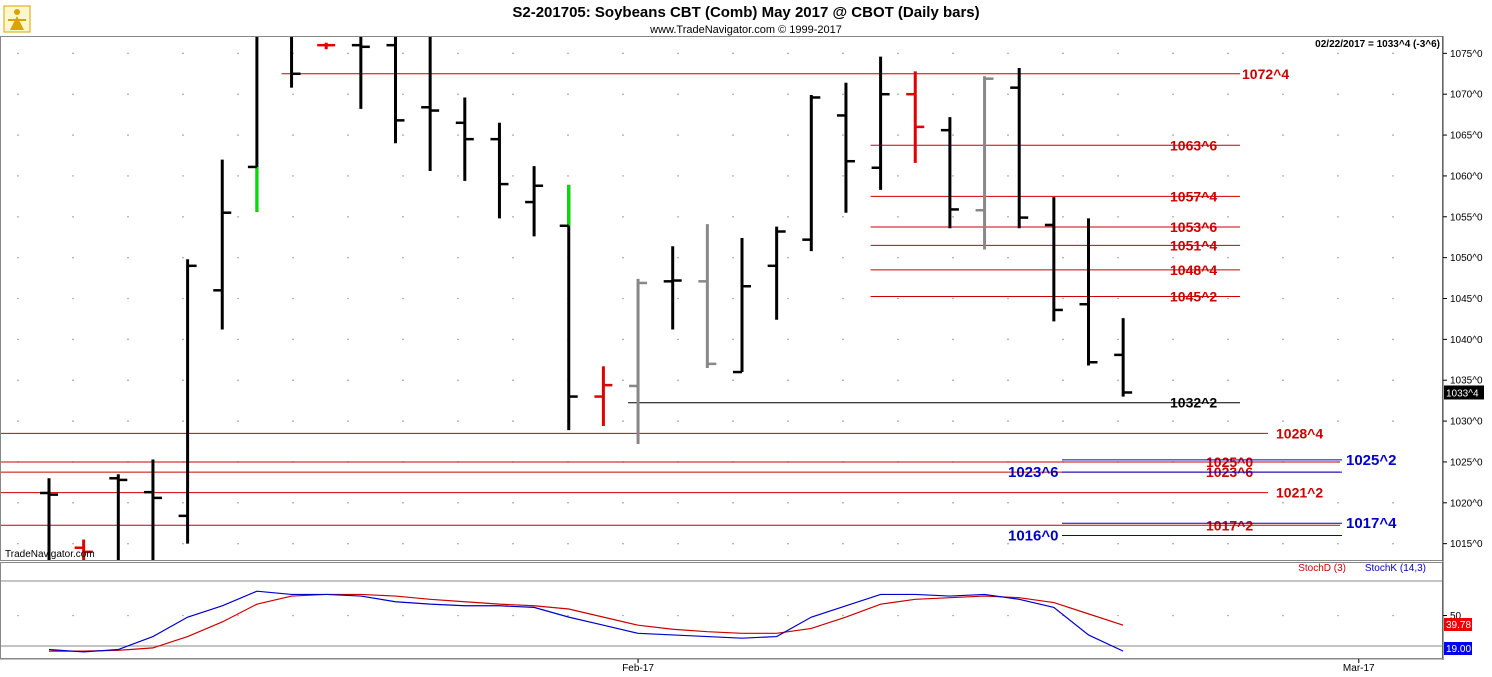 The image size is (1492, 677). What do you see at coordinates (1377, 44) in the screenshot?
I see `quote-readout: 02/22/2017 = 1033^4 (-3^6)` at bounding box center [1377, 44].